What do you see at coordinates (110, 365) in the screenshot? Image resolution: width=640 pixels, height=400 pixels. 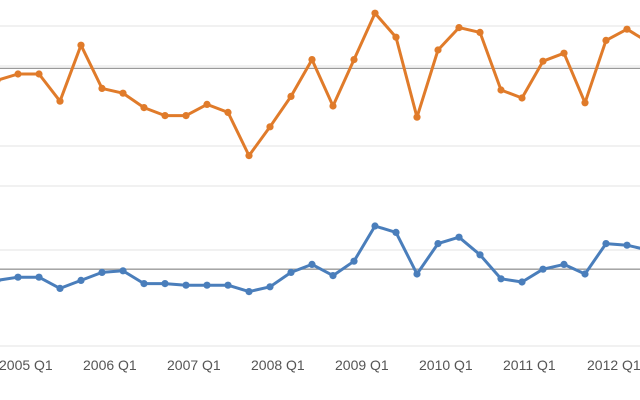 I see `x-tick-label-1: 2006 Q1` at bounding box center [110, 365].